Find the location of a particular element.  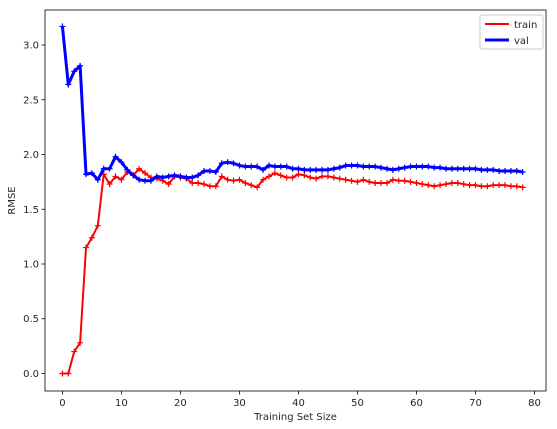

y-axis-label: RMSE is located at coordinates (12, 200).